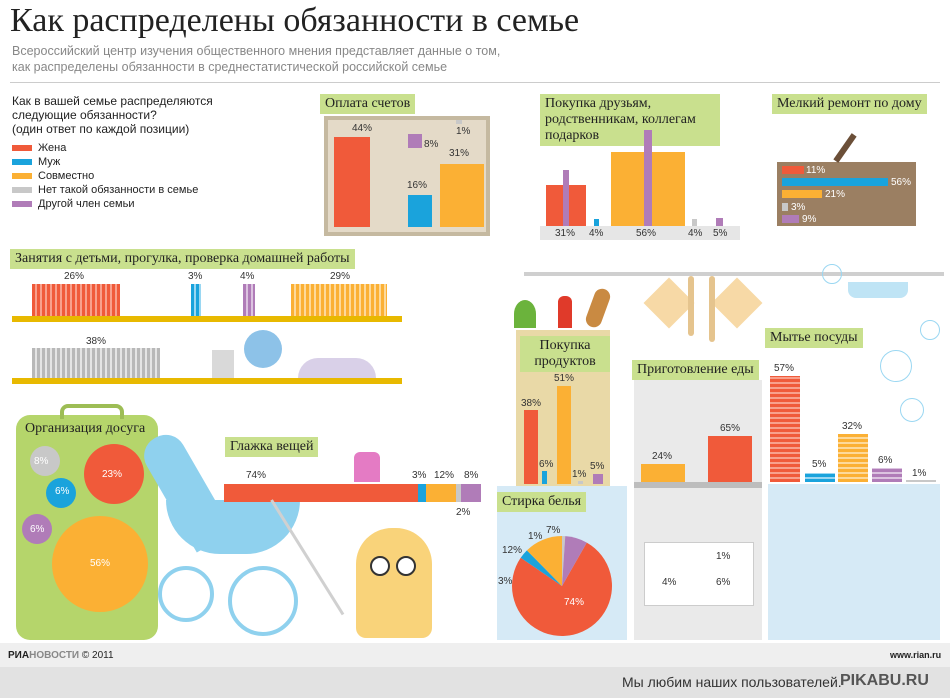  Describe the element at coordinates (819, 464) in the screenshot. I see `dishes-label-husband: 5%` at that location.